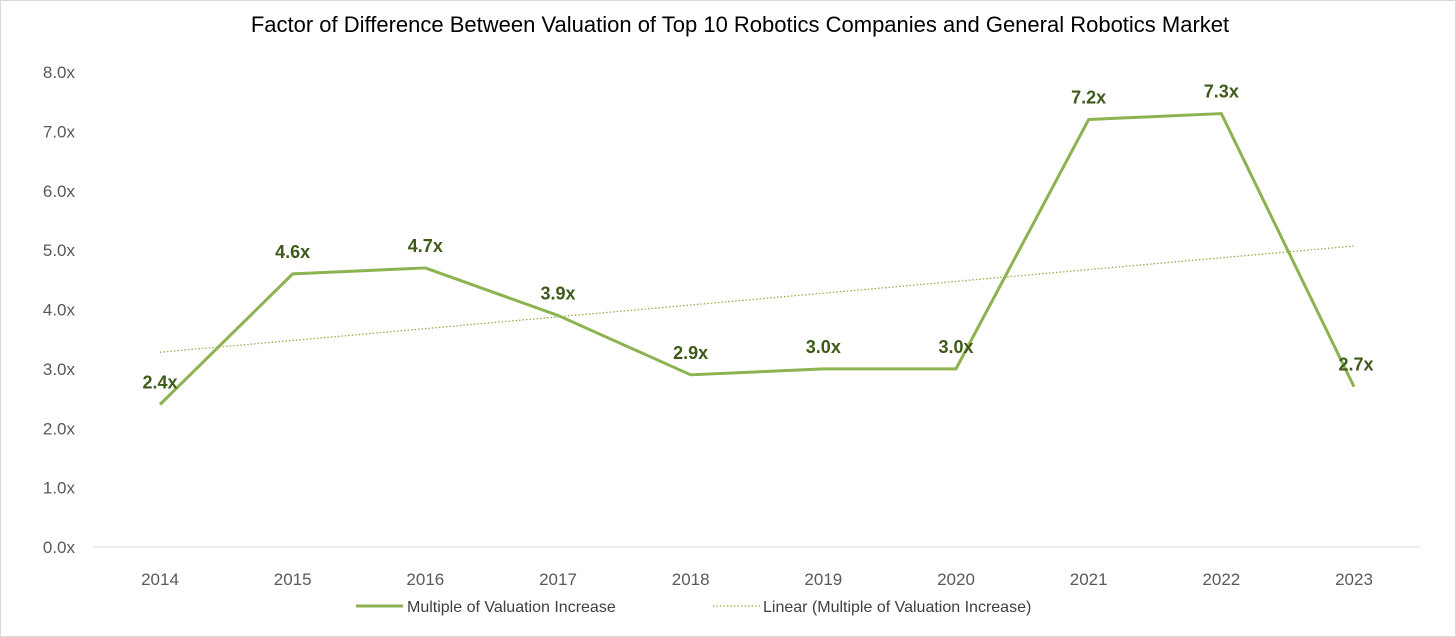 Image resolution: width=1456 pixels, height=637 pixels. What do you see at coordinates (59, 310) in the screenshot?
I see `y-tick-label: 4.0x` at bounding box center [59, 310].